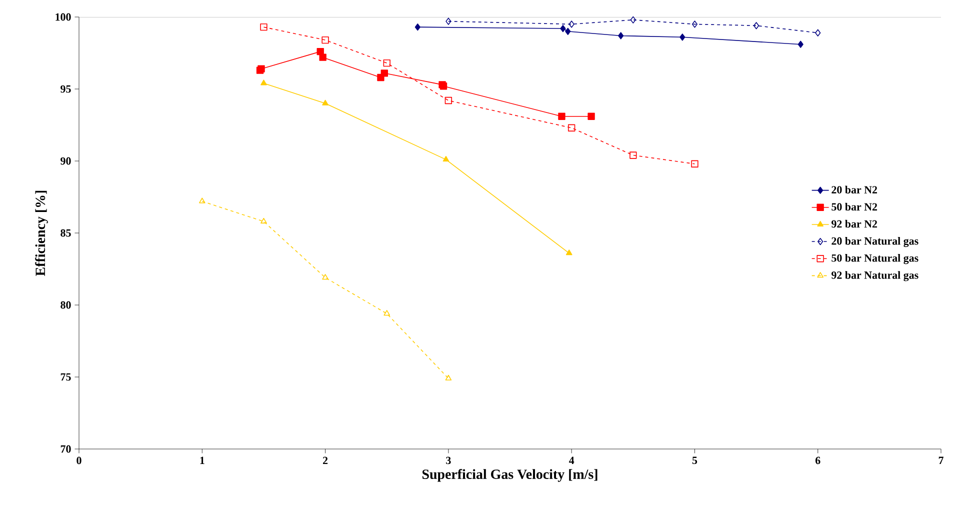 The image size is (953, 520). Describe the element at coordinates (875, 276) in the screenshot. I see `legend-label: 92 bar Natural gas` at that location.